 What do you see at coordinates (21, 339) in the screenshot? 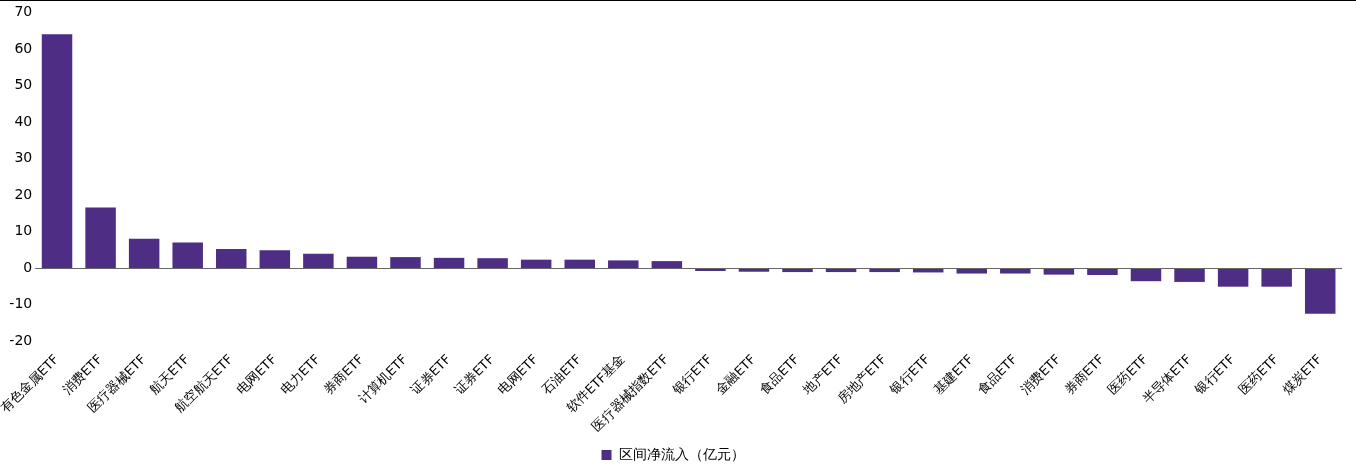
I see `y-tick-label: -20` at bounding box center [21, 339].